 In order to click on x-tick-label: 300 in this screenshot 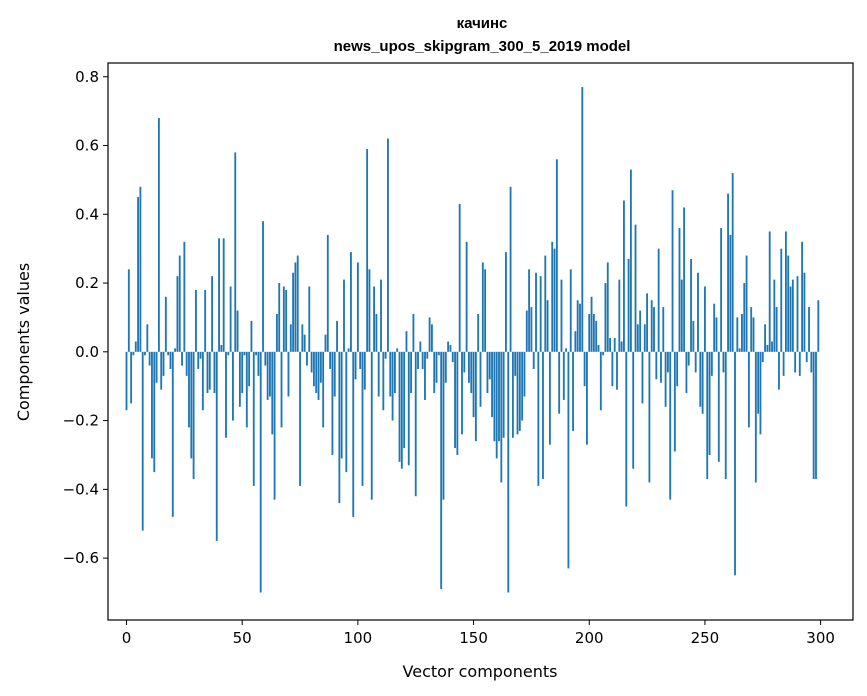, I will do `click(820, 638)`.